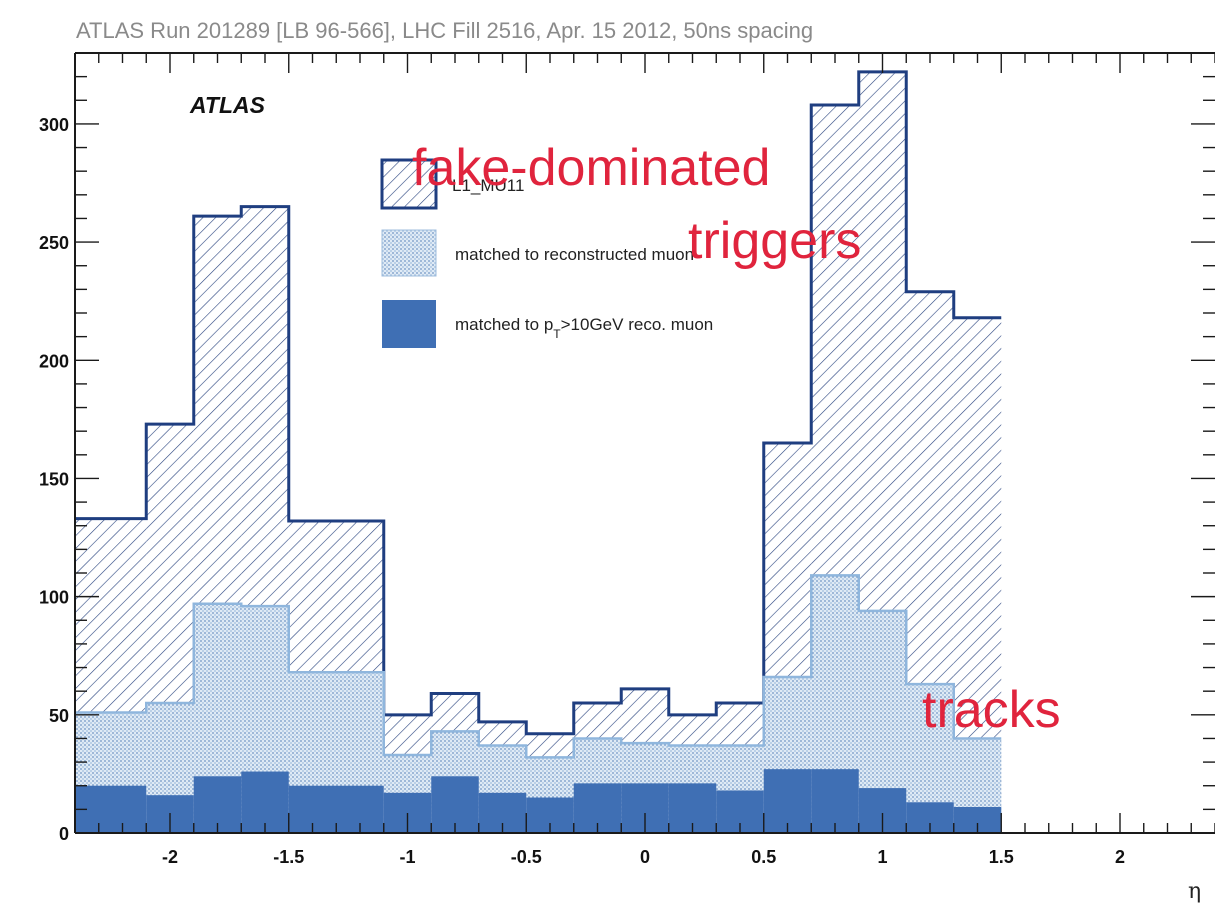  Describe the element at coordinates (1001, 857) in the screenshot. I see `x-tick-label: 1.5` at that location.